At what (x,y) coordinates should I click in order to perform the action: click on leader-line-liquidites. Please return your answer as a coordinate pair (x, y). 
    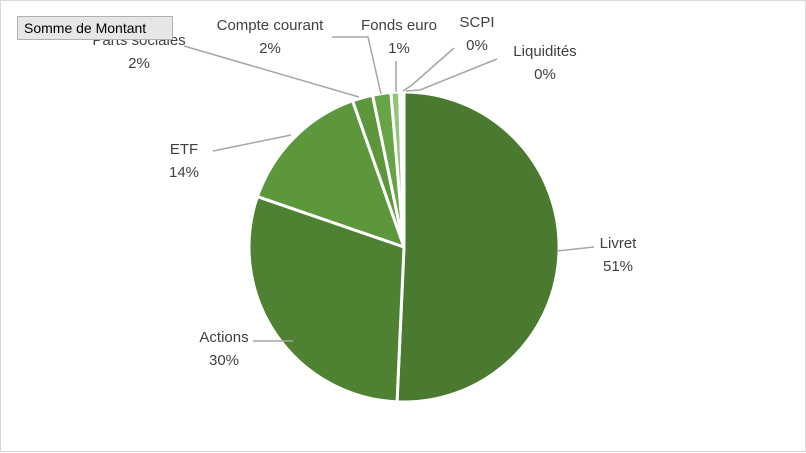
    Looking at the image, I should click on (451, 75).